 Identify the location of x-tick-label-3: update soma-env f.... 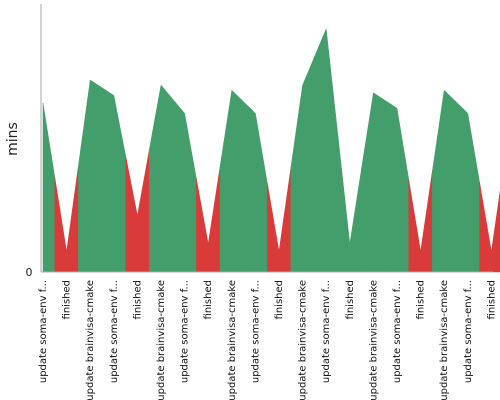
(114, 331).